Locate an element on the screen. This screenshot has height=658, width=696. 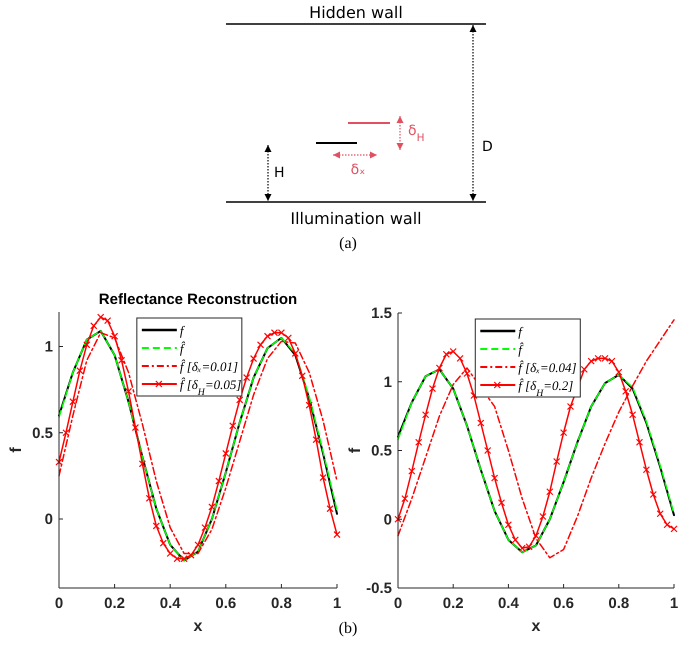
text: (a) is located at coordinates (348, 243).